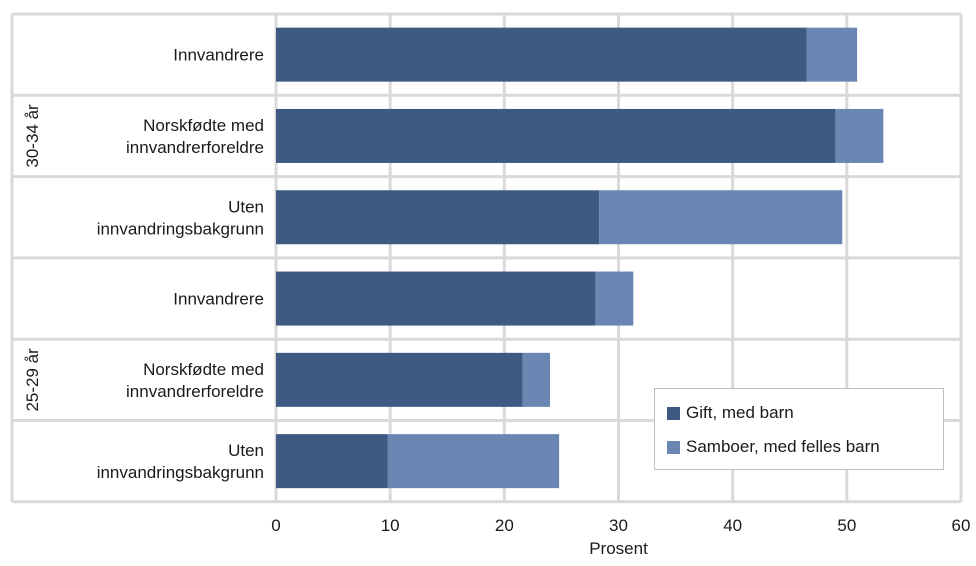 The height and width of the screenshot is (566, 976). What do you see at coordinates (504, 525) in the screenshot?
I see `x-tick-label-2: 20` at bounding box center [504, 525].